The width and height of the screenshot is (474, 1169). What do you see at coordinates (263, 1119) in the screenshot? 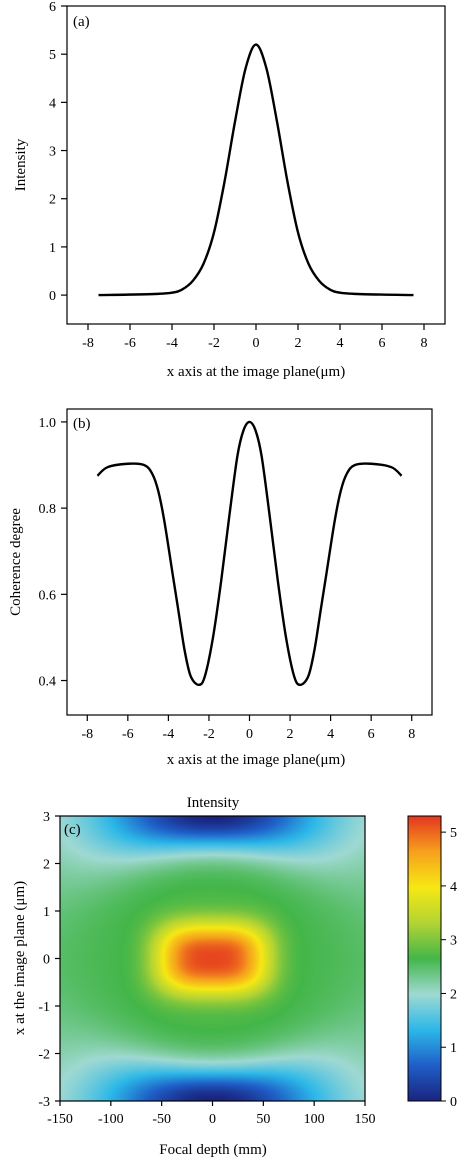
I see `x-tick-label: 50` at bounding box center [263, 1119].